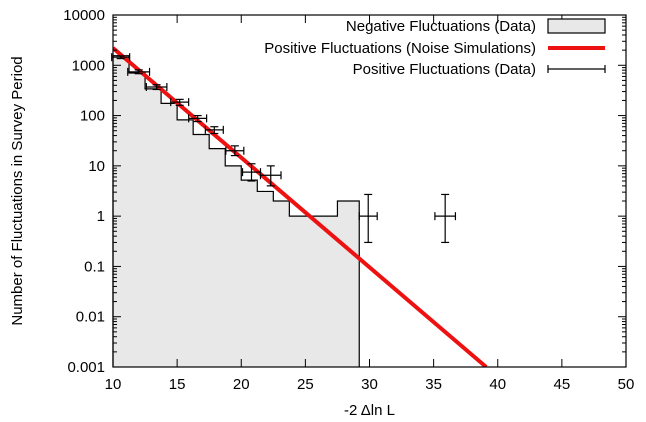 This screenshot has width=646, height=422. I want to click on legend-swatch-histogram, so click(576, 26).